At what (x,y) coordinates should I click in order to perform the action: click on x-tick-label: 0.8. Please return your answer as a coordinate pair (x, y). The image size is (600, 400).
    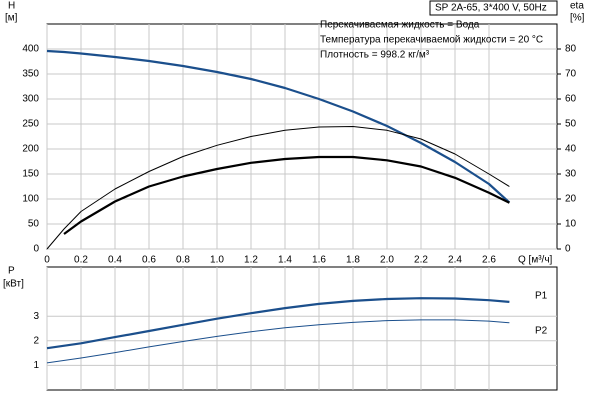
    Looking at the image, I should click on (183, 260).